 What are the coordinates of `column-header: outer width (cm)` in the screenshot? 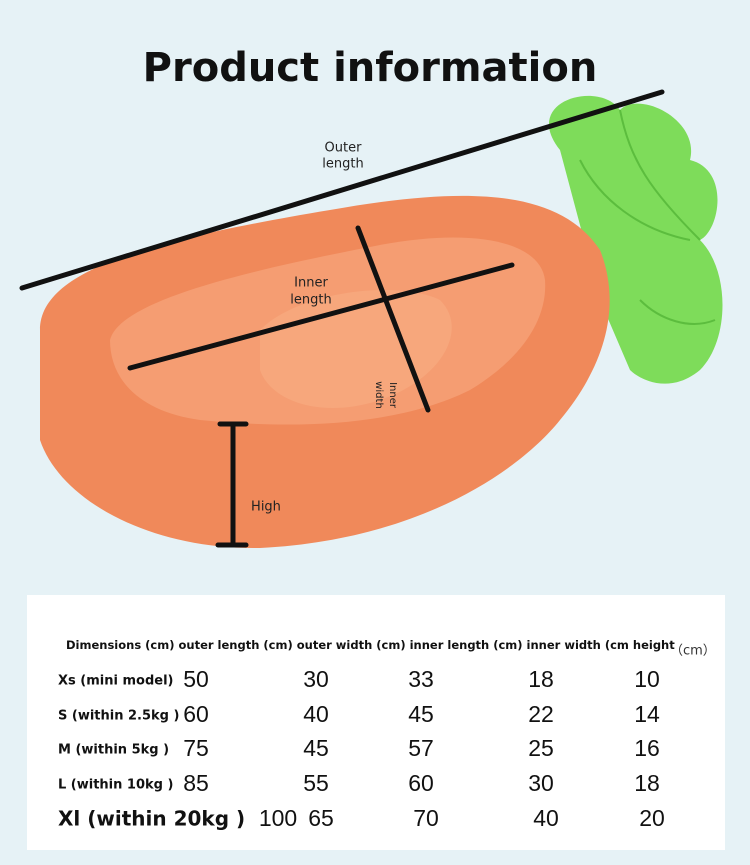 It's located at (351, 645).